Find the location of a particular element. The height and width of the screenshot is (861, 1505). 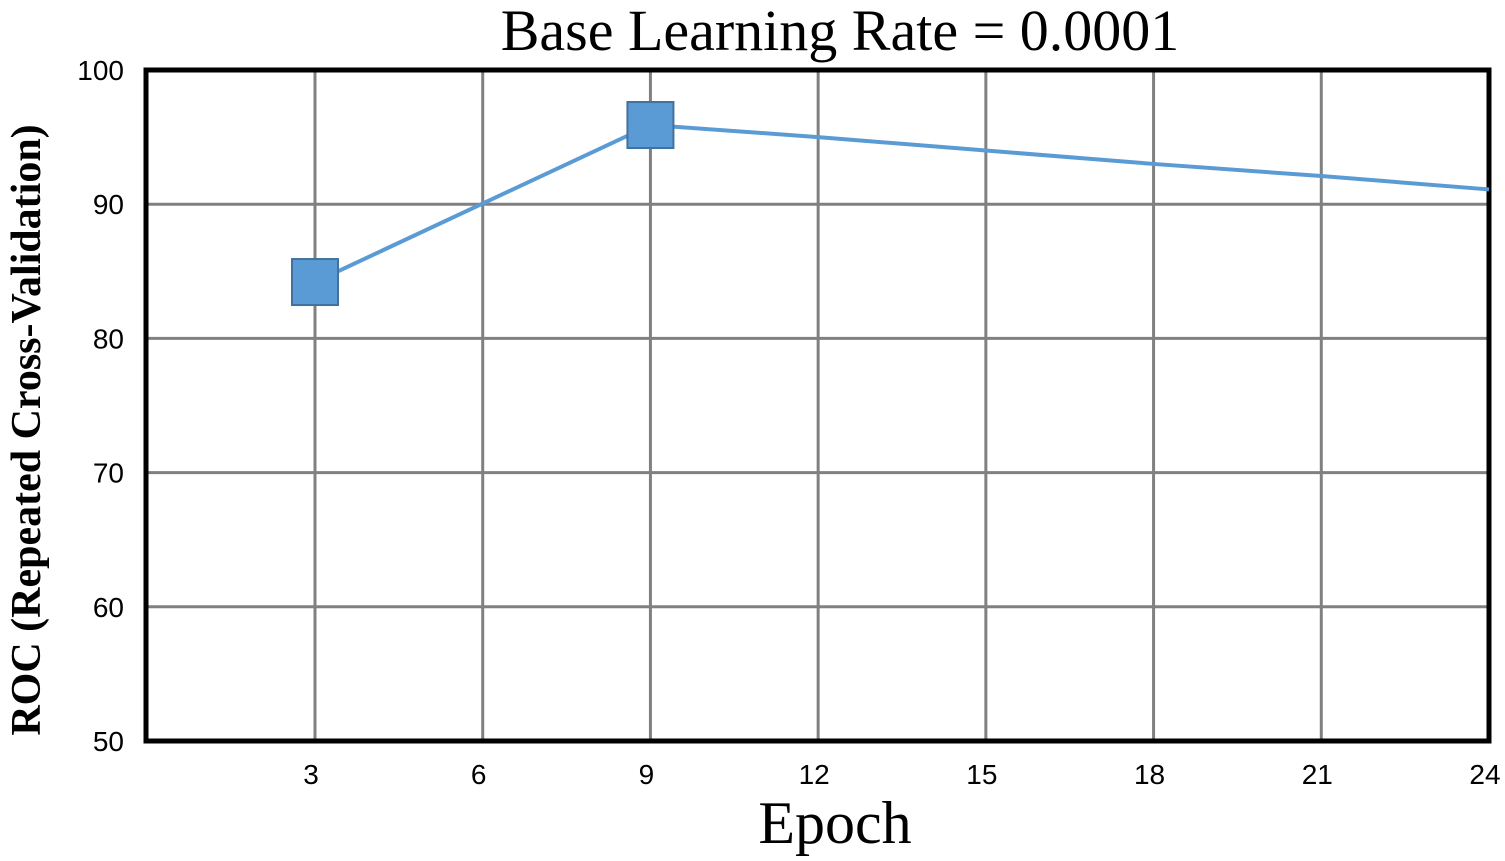

x-tick-label: 21 is located at coordinates (1317, 774).